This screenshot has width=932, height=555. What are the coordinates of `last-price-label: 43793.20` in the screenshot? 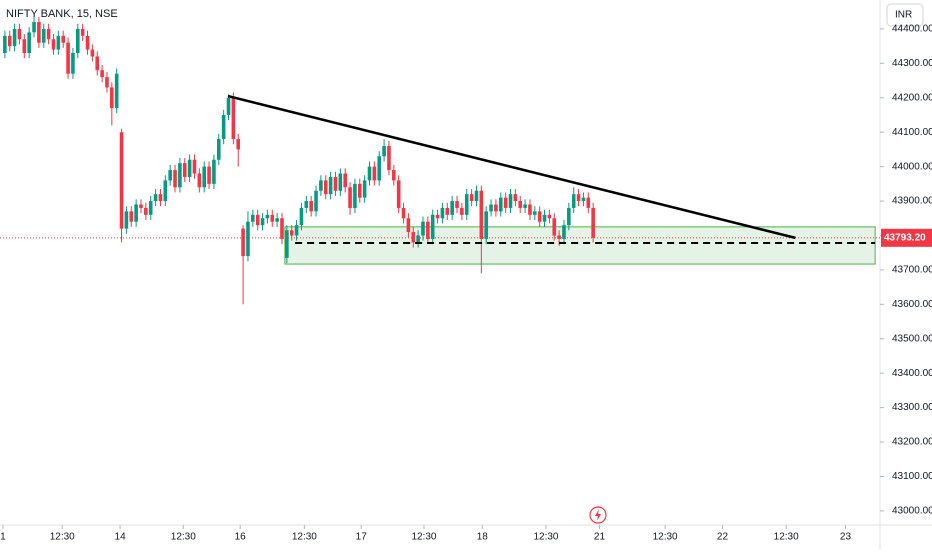 It's located at (905, 237).